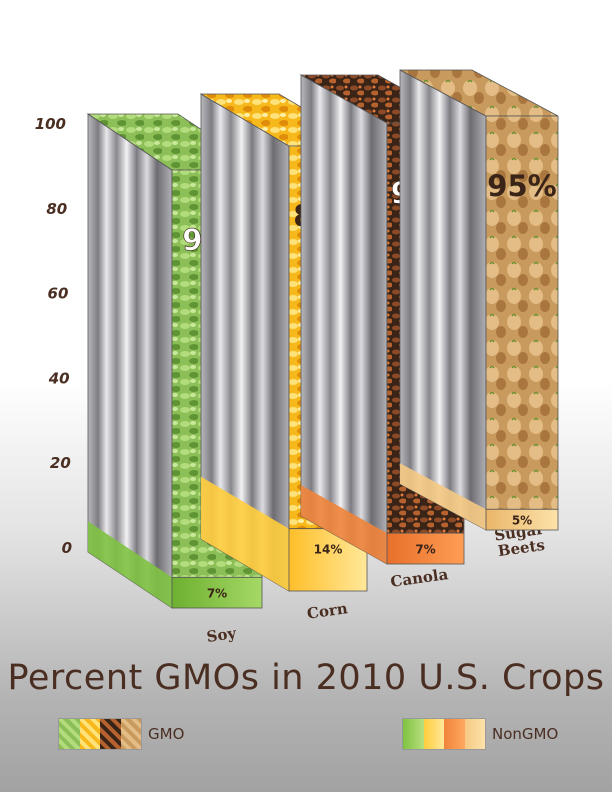 The image size is (612, 792). I want to click on chart-title: Percent GMOs in 2010 U.S. Crops, so click(306, 678).